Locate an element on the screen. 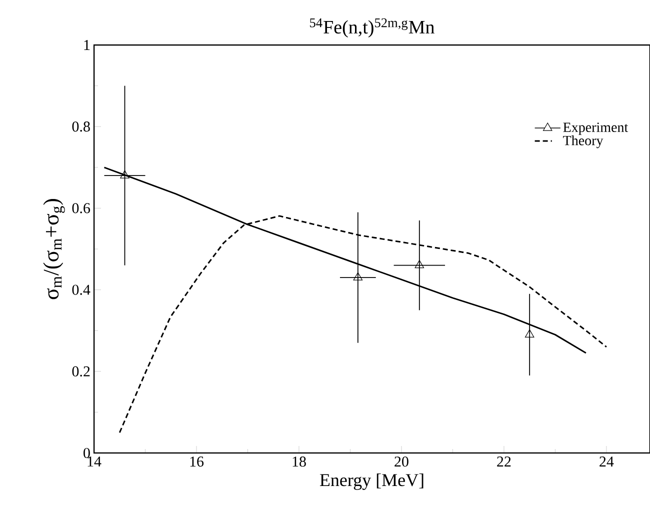 This screenshot has height=517, width=650. y-tick-label: 0.6 is located at coordinates (81, 208).